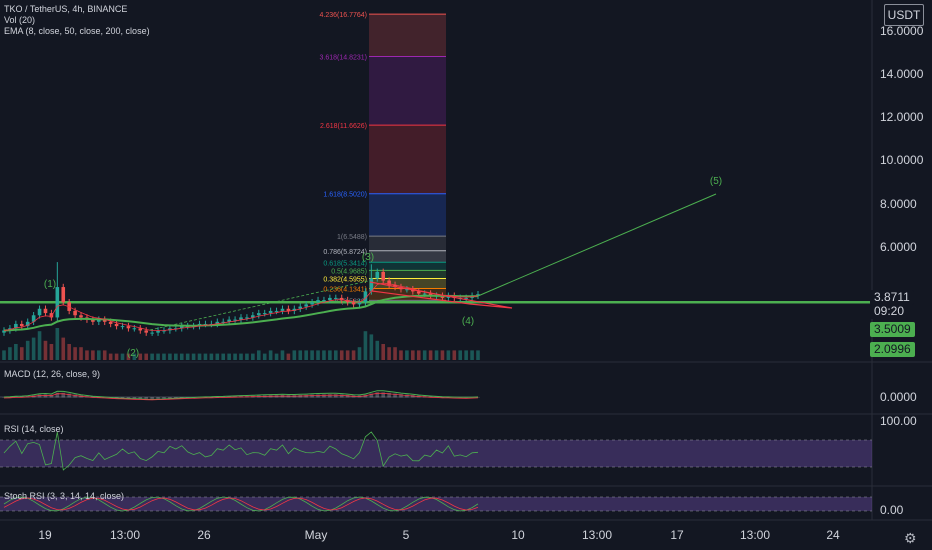 This screenshot has height=550, width=932. What do you see at coordinates (716, 181) in the screenshot?
I see `wave-label: (5)` at bounding box center [716, 181].